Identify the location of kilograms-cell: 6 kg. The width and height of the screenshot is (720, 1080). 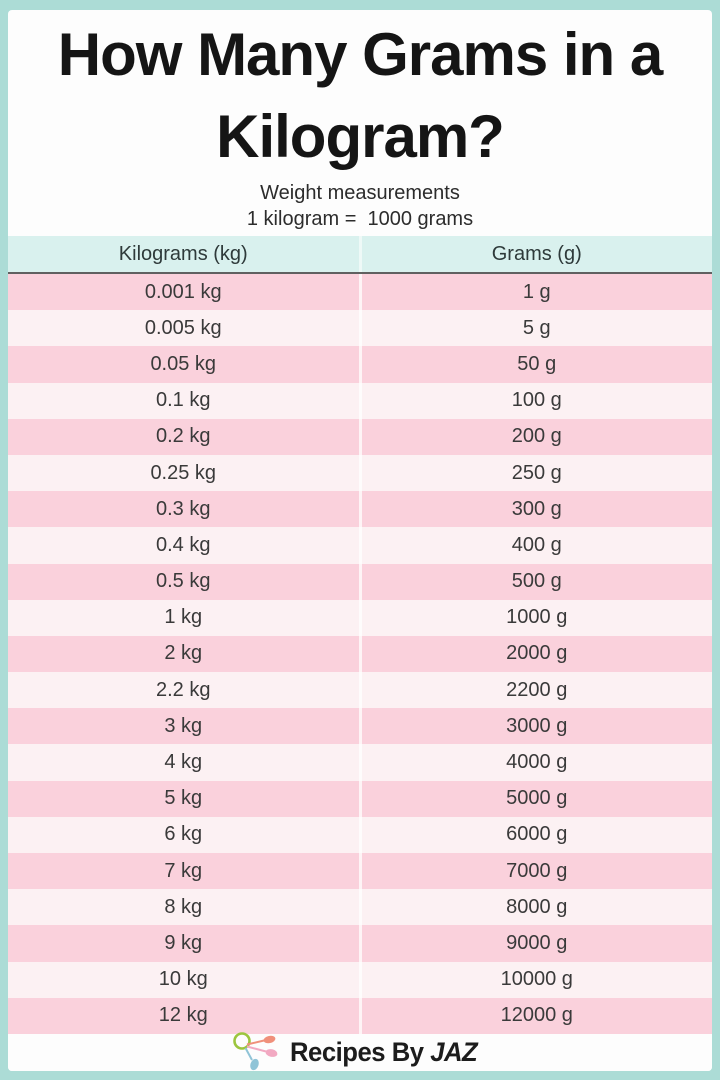
(183, 834).